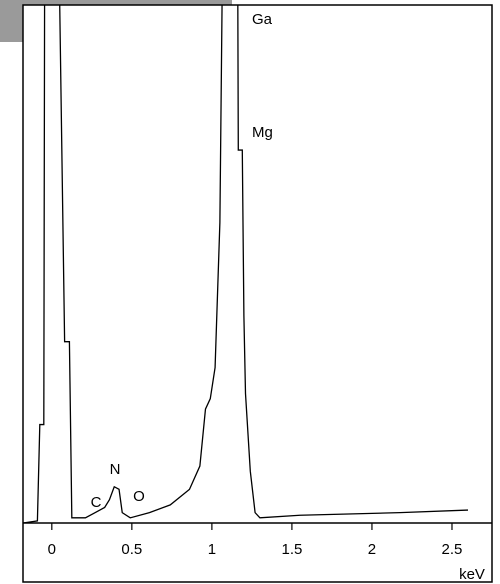 This screenshot has width=500, height=584. I want to click on x-tick-label: 1, so click(212, 549).